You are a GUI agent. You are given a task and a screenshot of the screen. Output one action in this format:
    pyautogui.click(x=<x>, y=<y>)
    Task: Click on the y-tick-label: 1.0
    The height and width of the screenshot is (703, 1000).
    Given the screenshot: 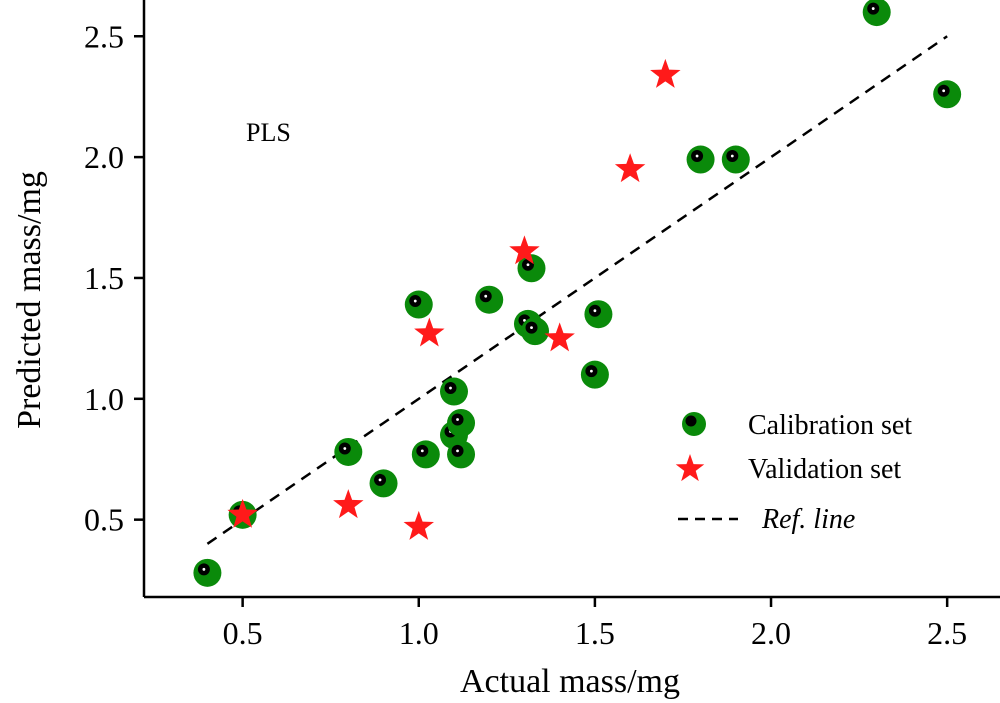 What is the action you would take?
    pyautogui.click(x=104, y=399)
    